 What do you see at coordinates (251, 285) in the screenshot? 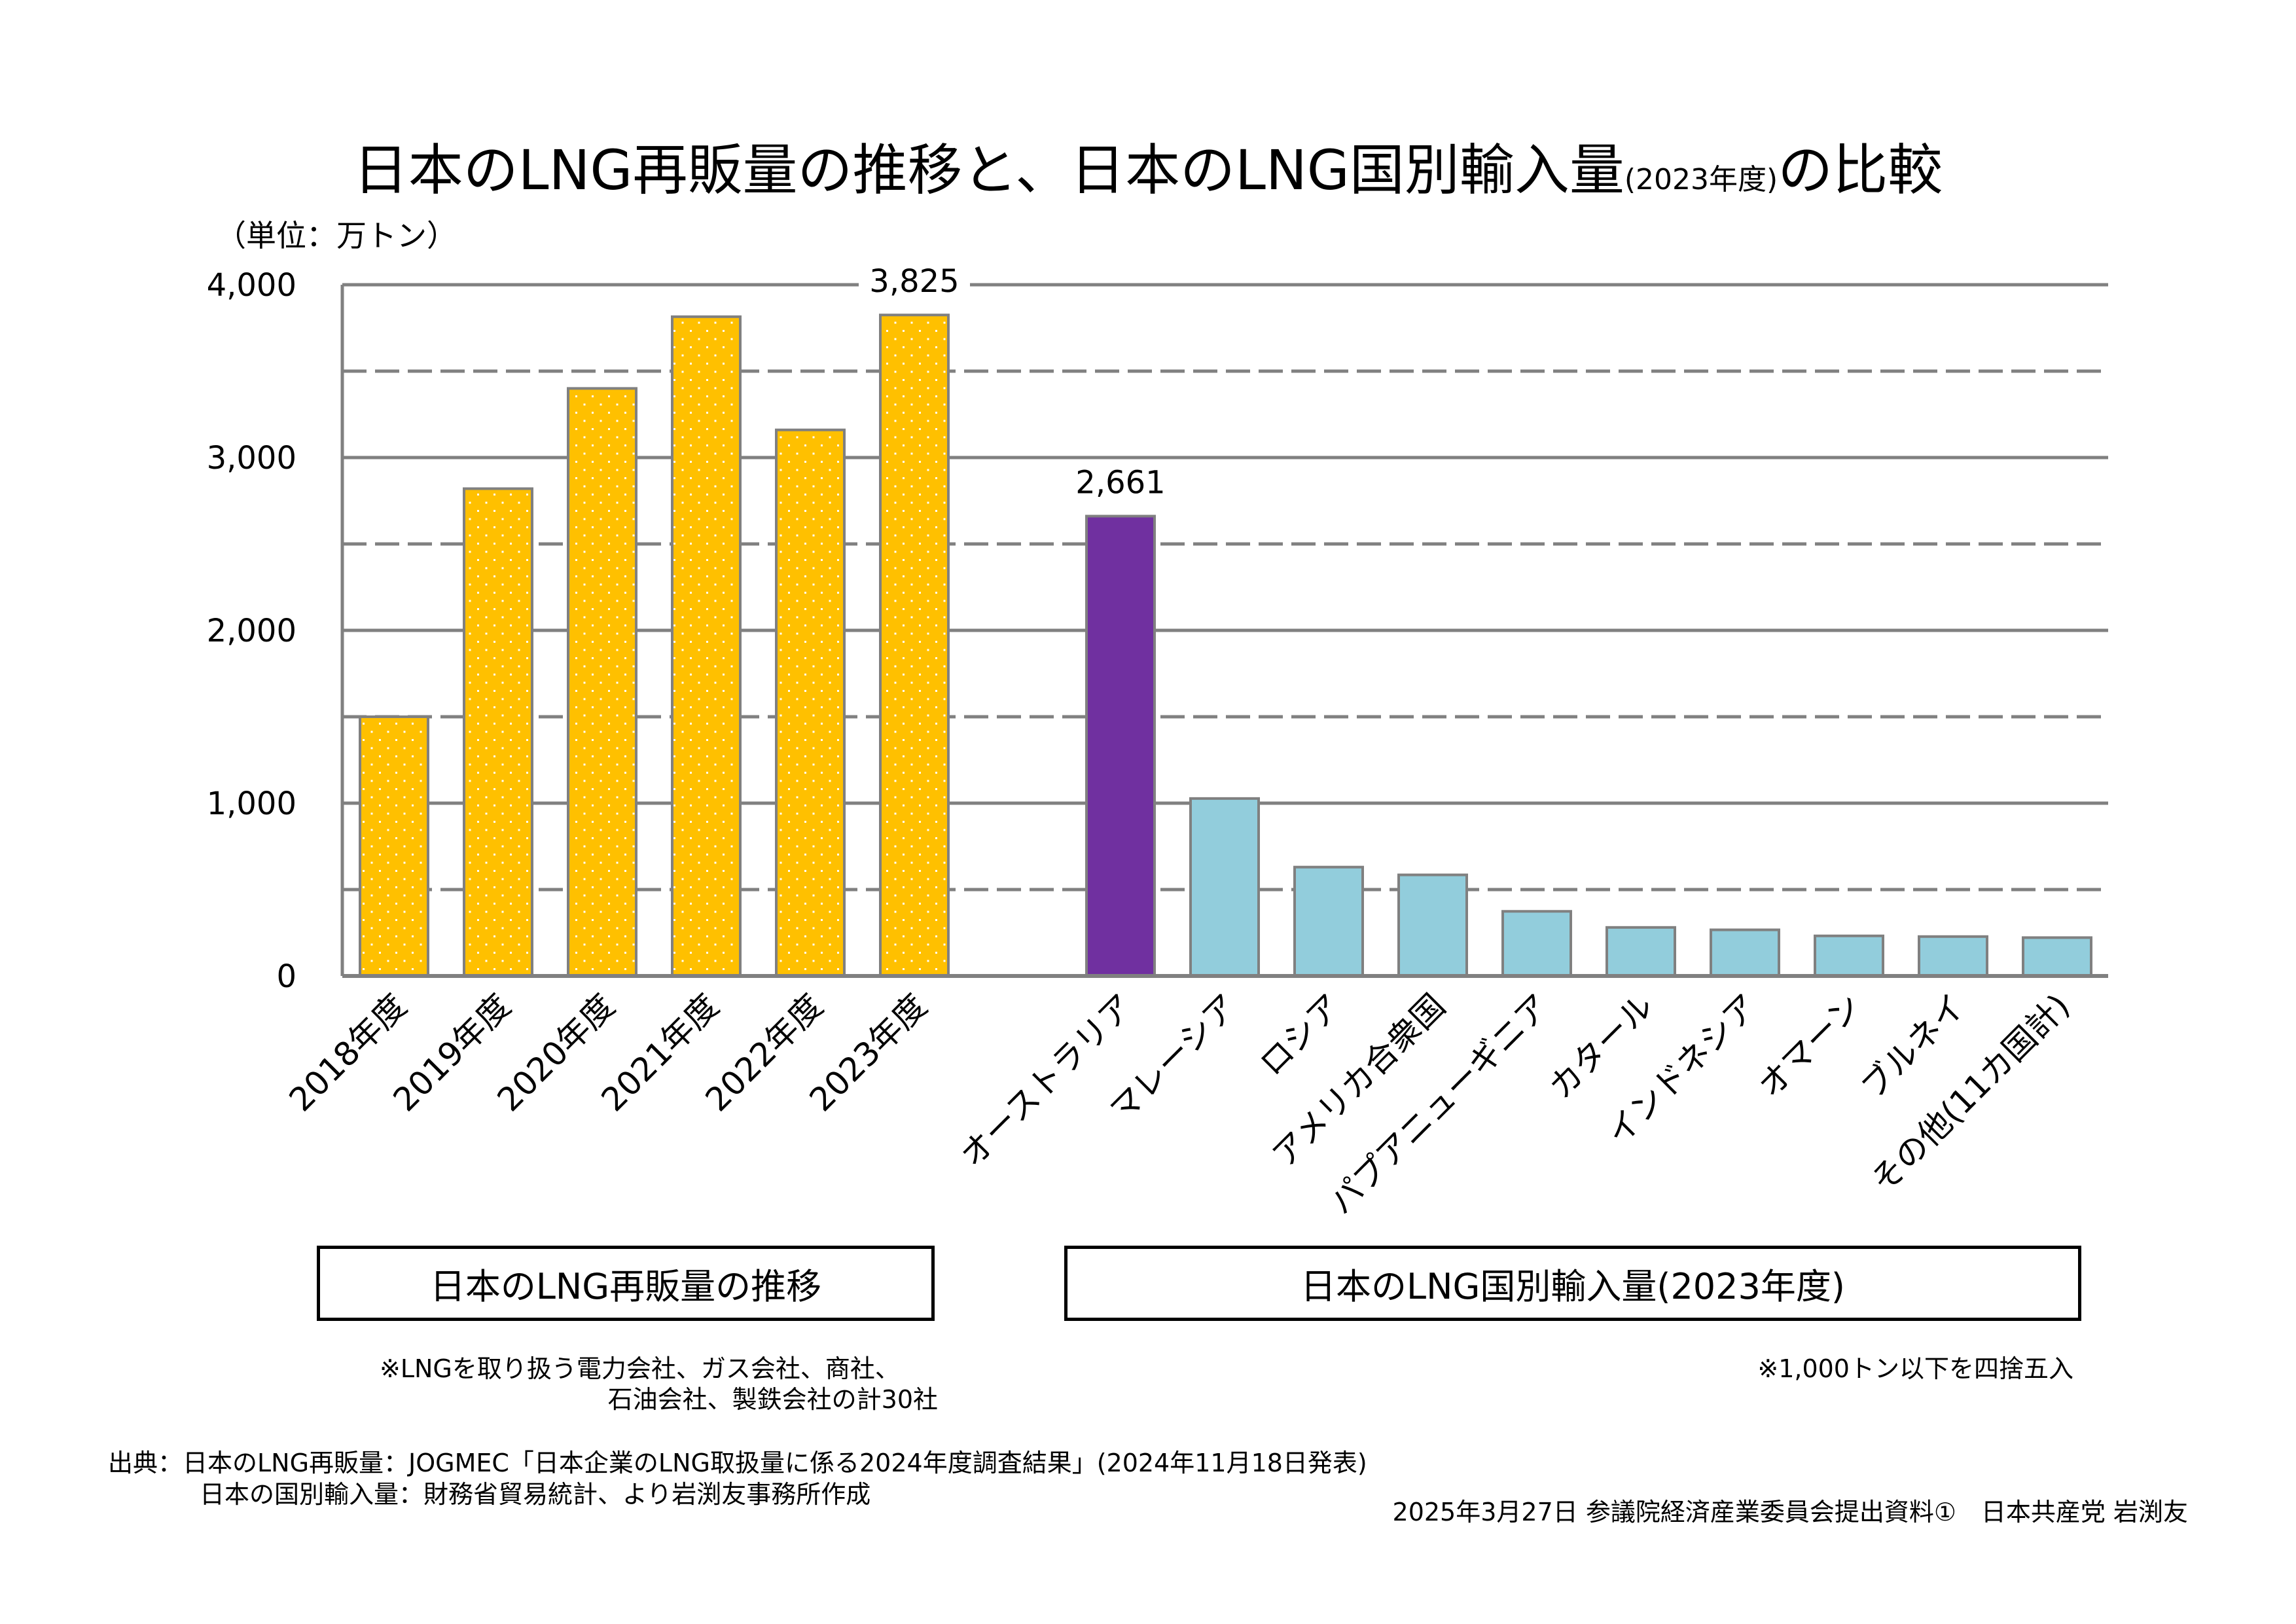
I see `y-tick-label: 4,000` at bounding box center [251, 285].